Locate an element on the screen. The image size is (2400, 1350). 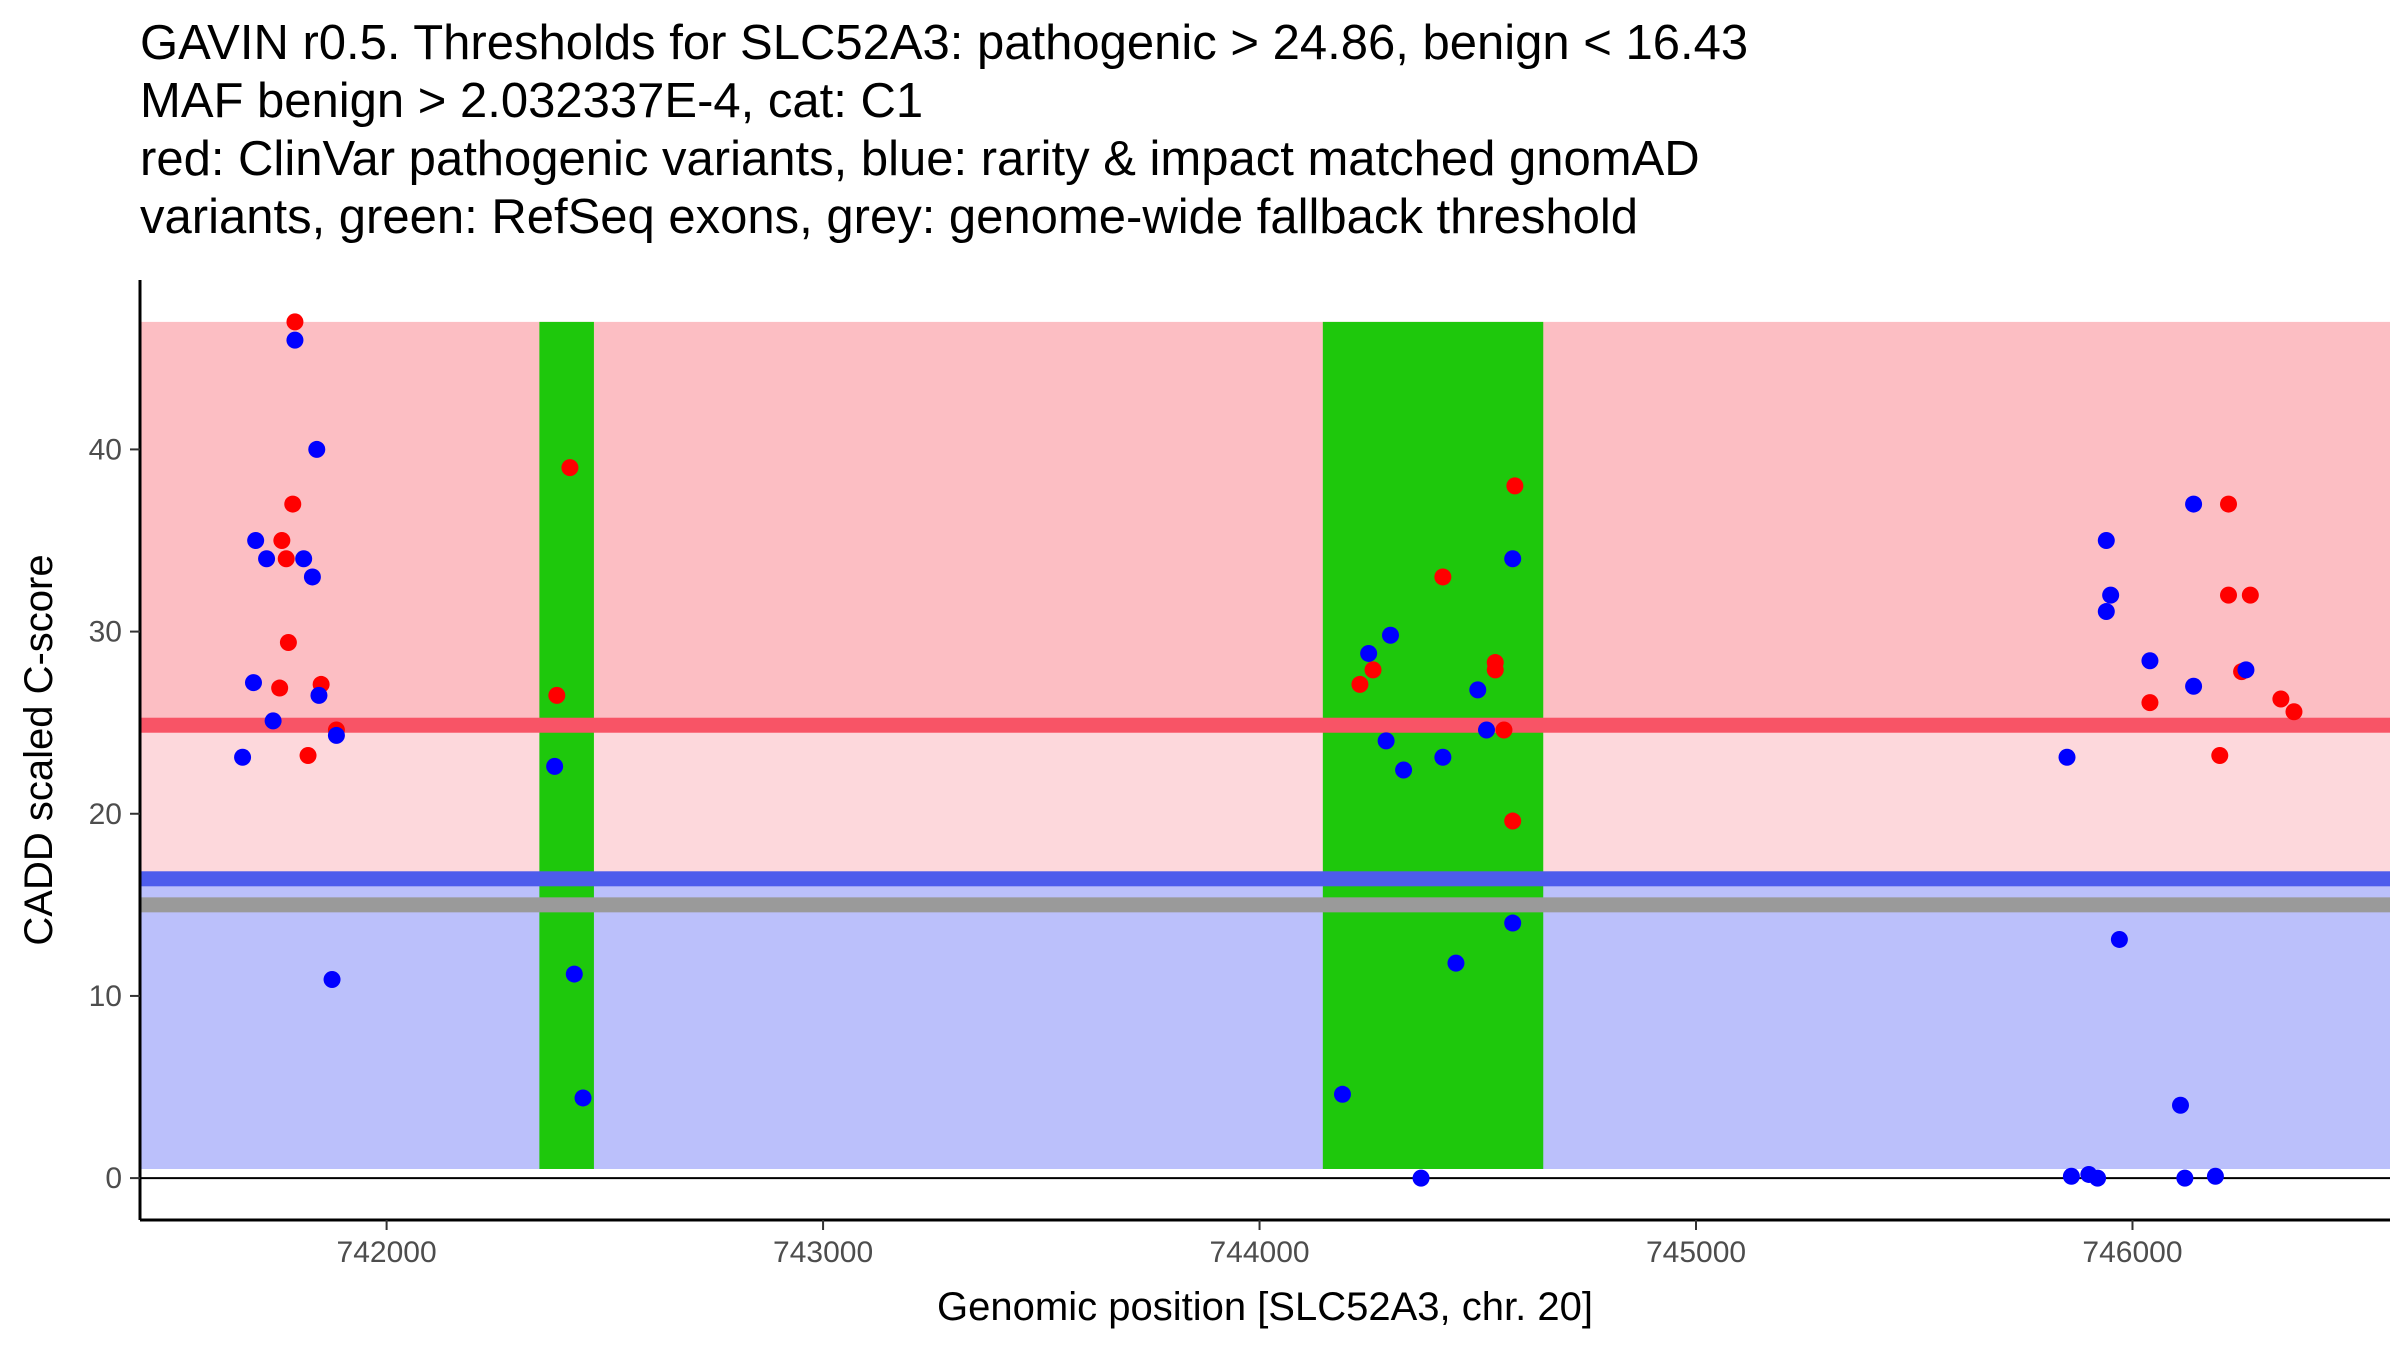
fallback-threshold-line is located at coordinates (1265, 905).